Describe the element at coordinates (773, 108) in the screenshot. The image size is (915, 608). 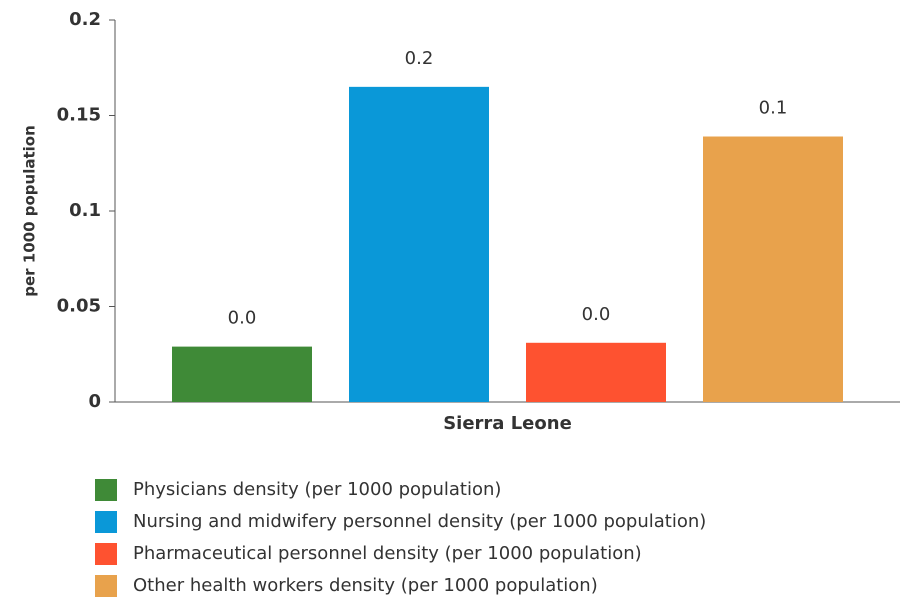
I see `value-label: 0.1` at that location.